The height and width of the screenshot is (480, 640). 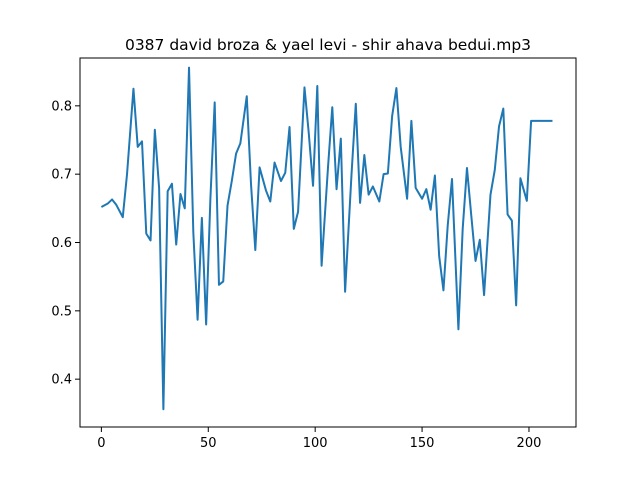 What do you see at coordinates (61, 380) in the screenshot?
I see `y-tick-label: 0.4` at bounding box center [61, 380].